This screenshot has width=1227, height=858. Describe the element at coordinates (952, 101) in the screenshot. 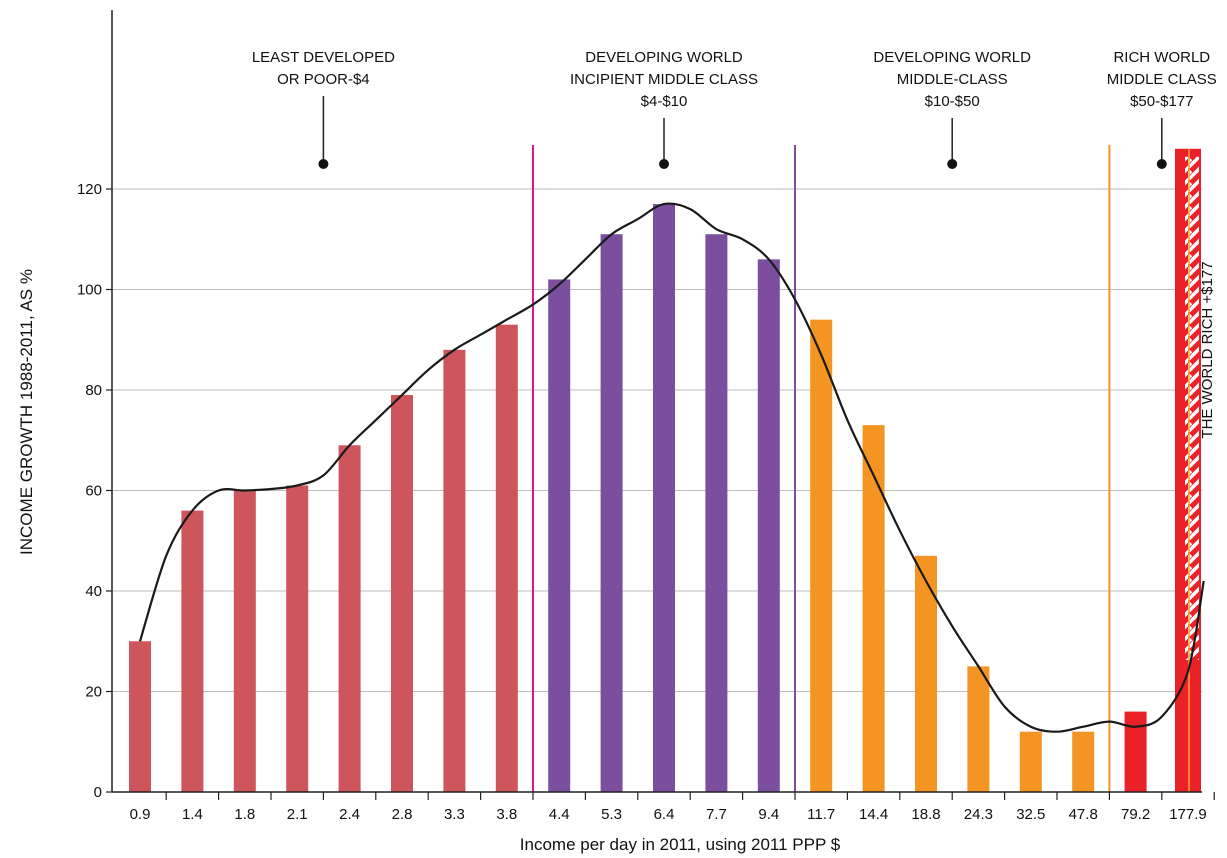

I see `group-label-line: $10-$50` at that location.